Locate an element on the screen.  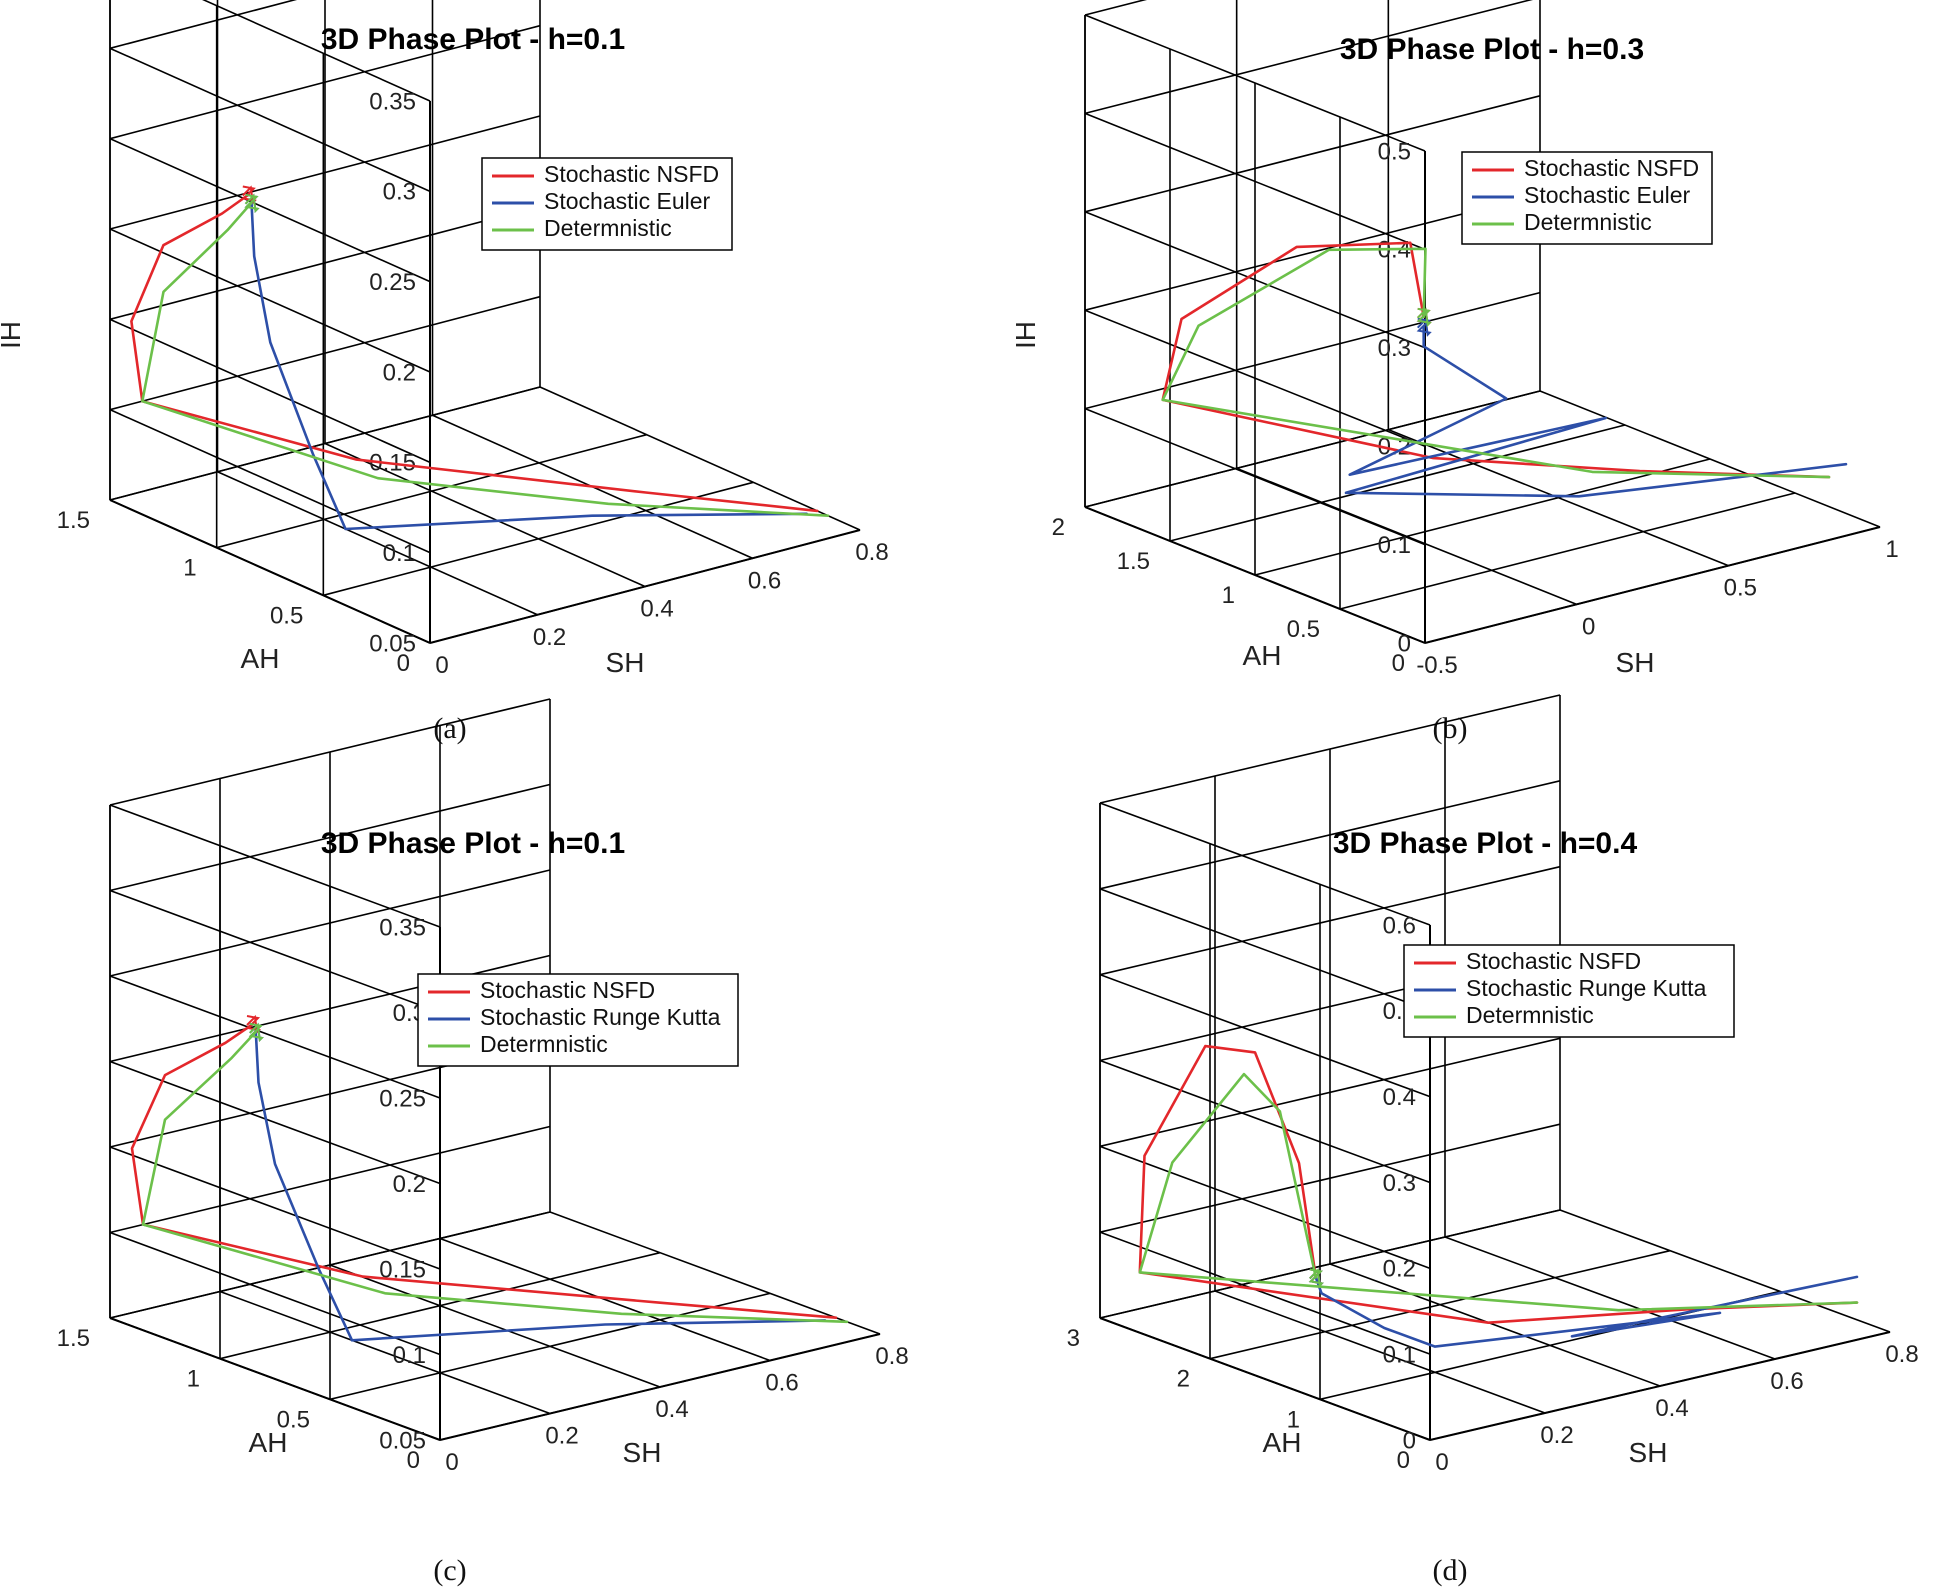
x-axis-label: SH is located at coordinates (1635, 662).